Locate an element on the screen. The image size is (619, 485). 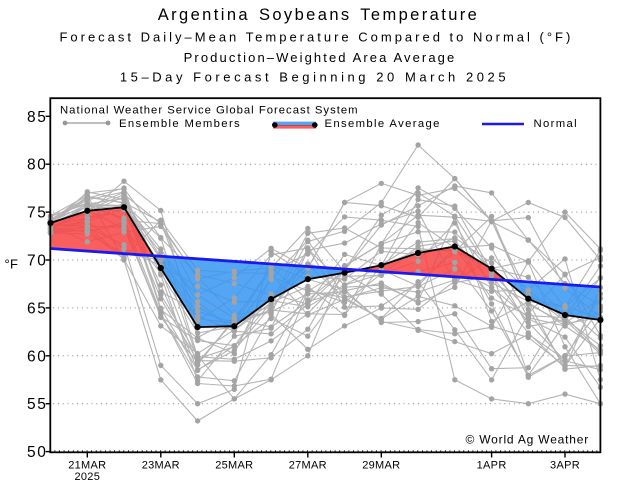
svg-text: 2025 is located at coordinates (87, 477).